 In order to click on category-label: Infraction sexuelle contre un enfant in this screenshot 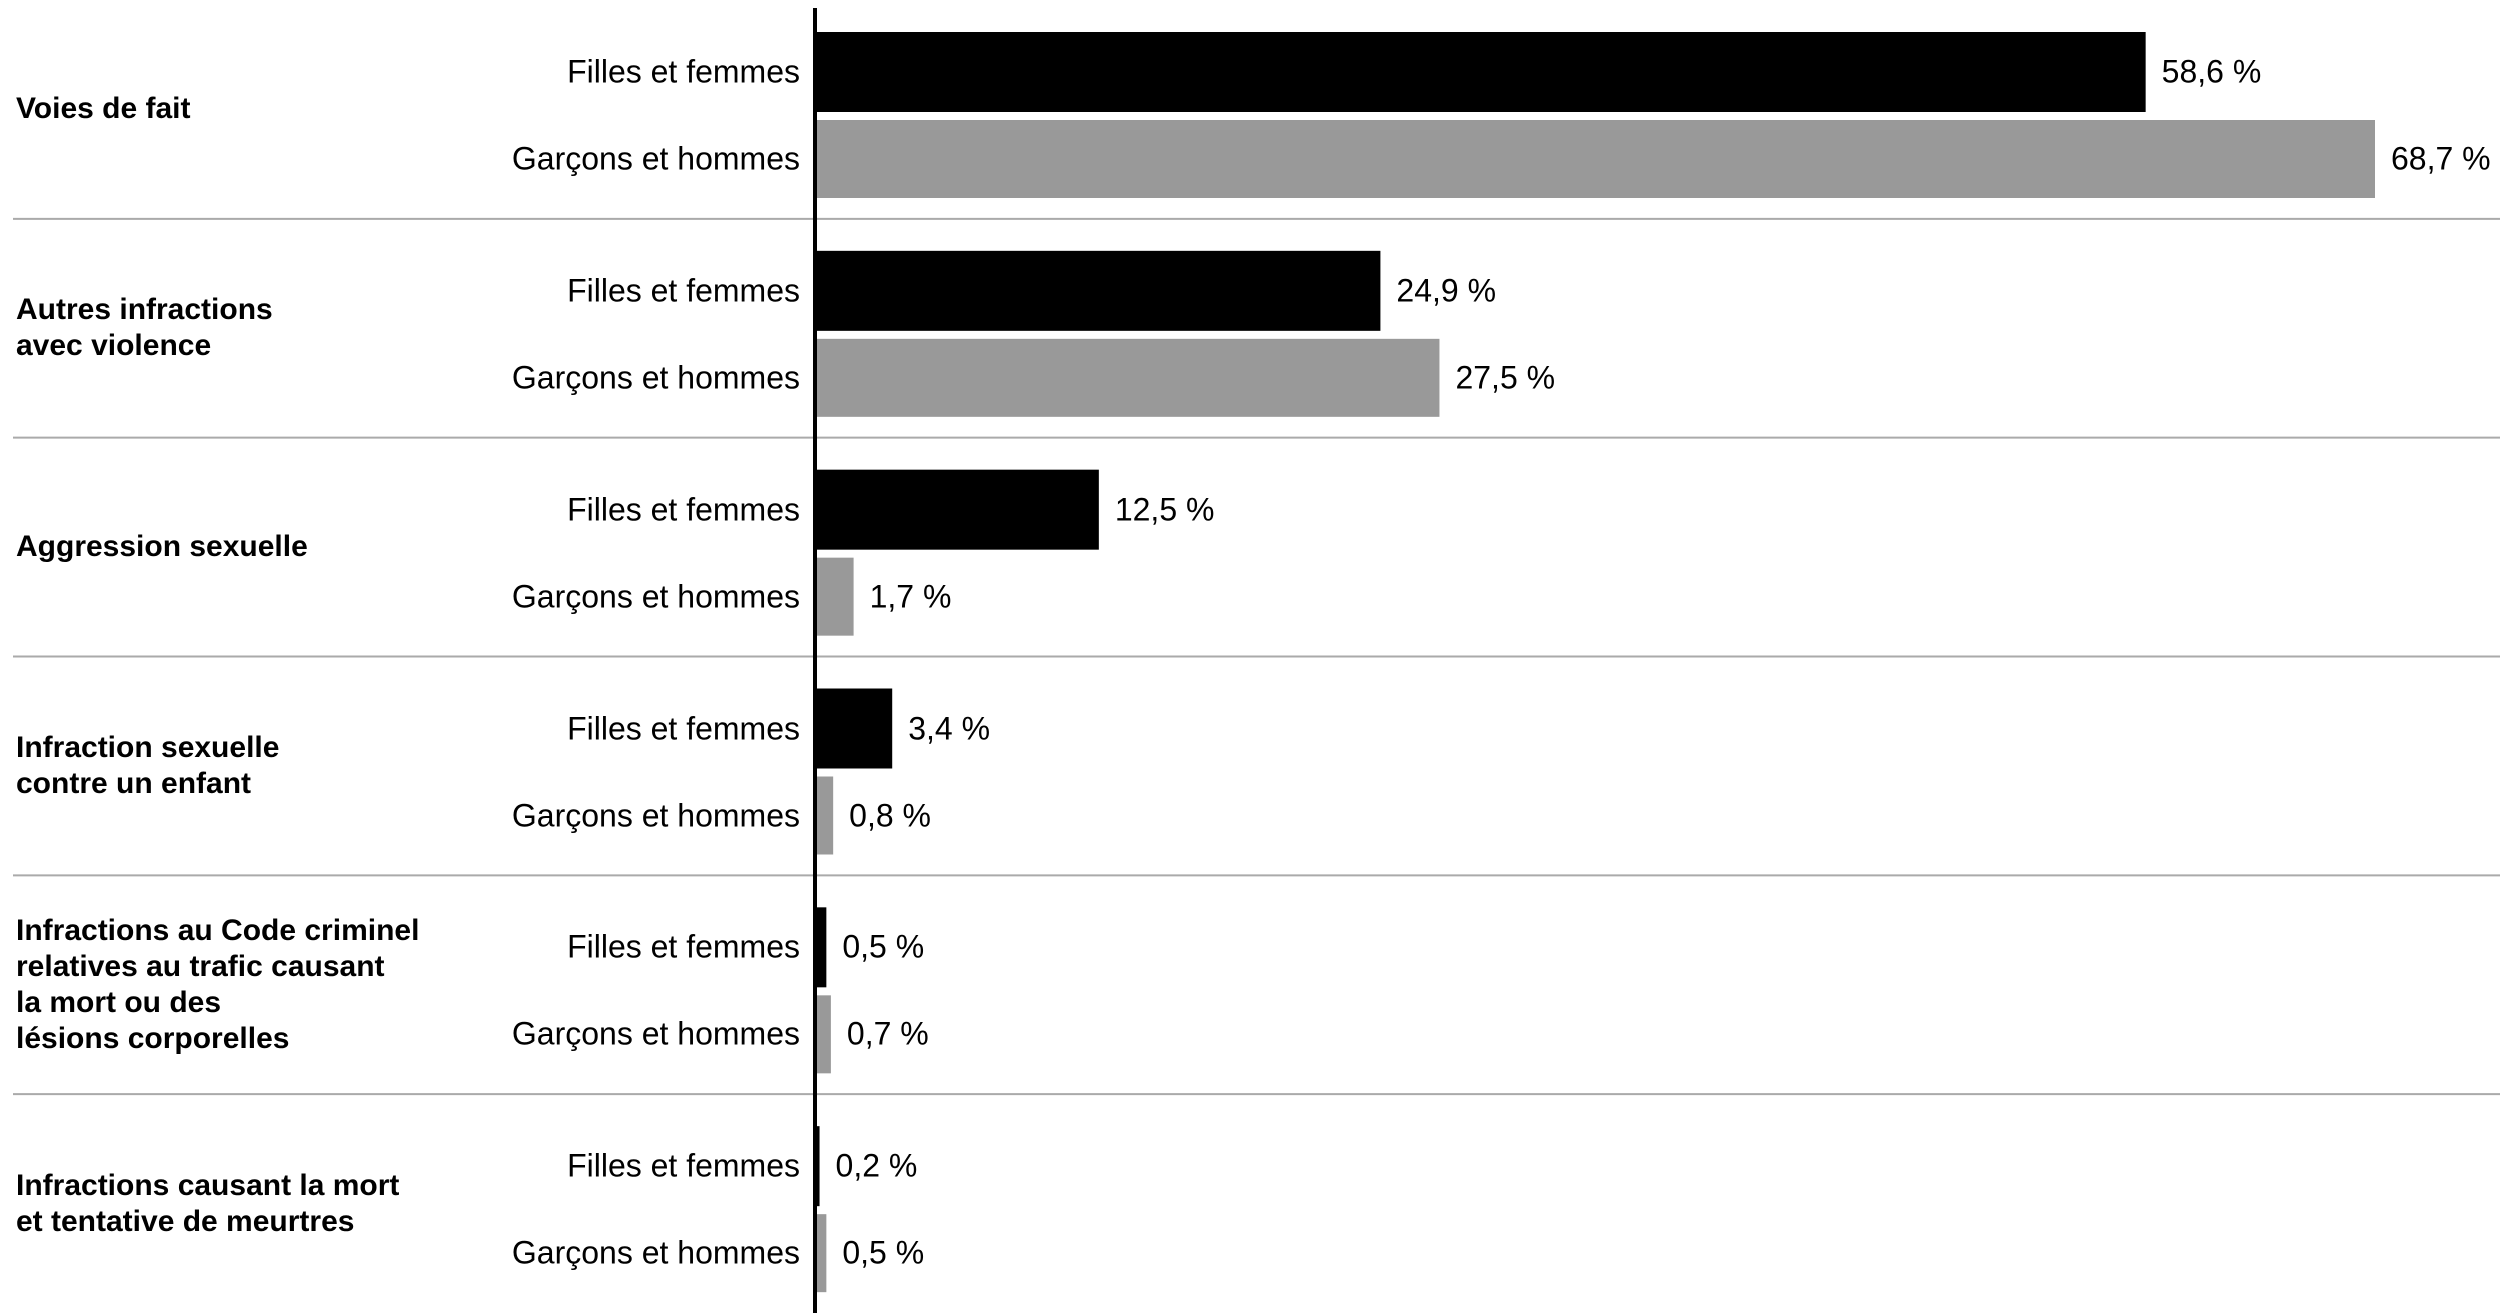, I will do `click(148, 765)`.